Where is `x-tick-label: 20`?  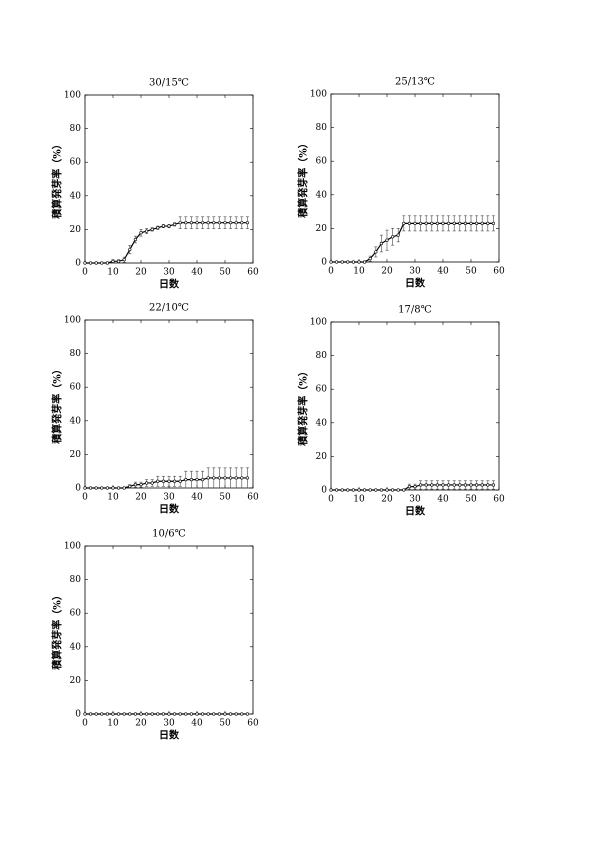
x-tick-label: 20 is located at coordinates (141, 498).